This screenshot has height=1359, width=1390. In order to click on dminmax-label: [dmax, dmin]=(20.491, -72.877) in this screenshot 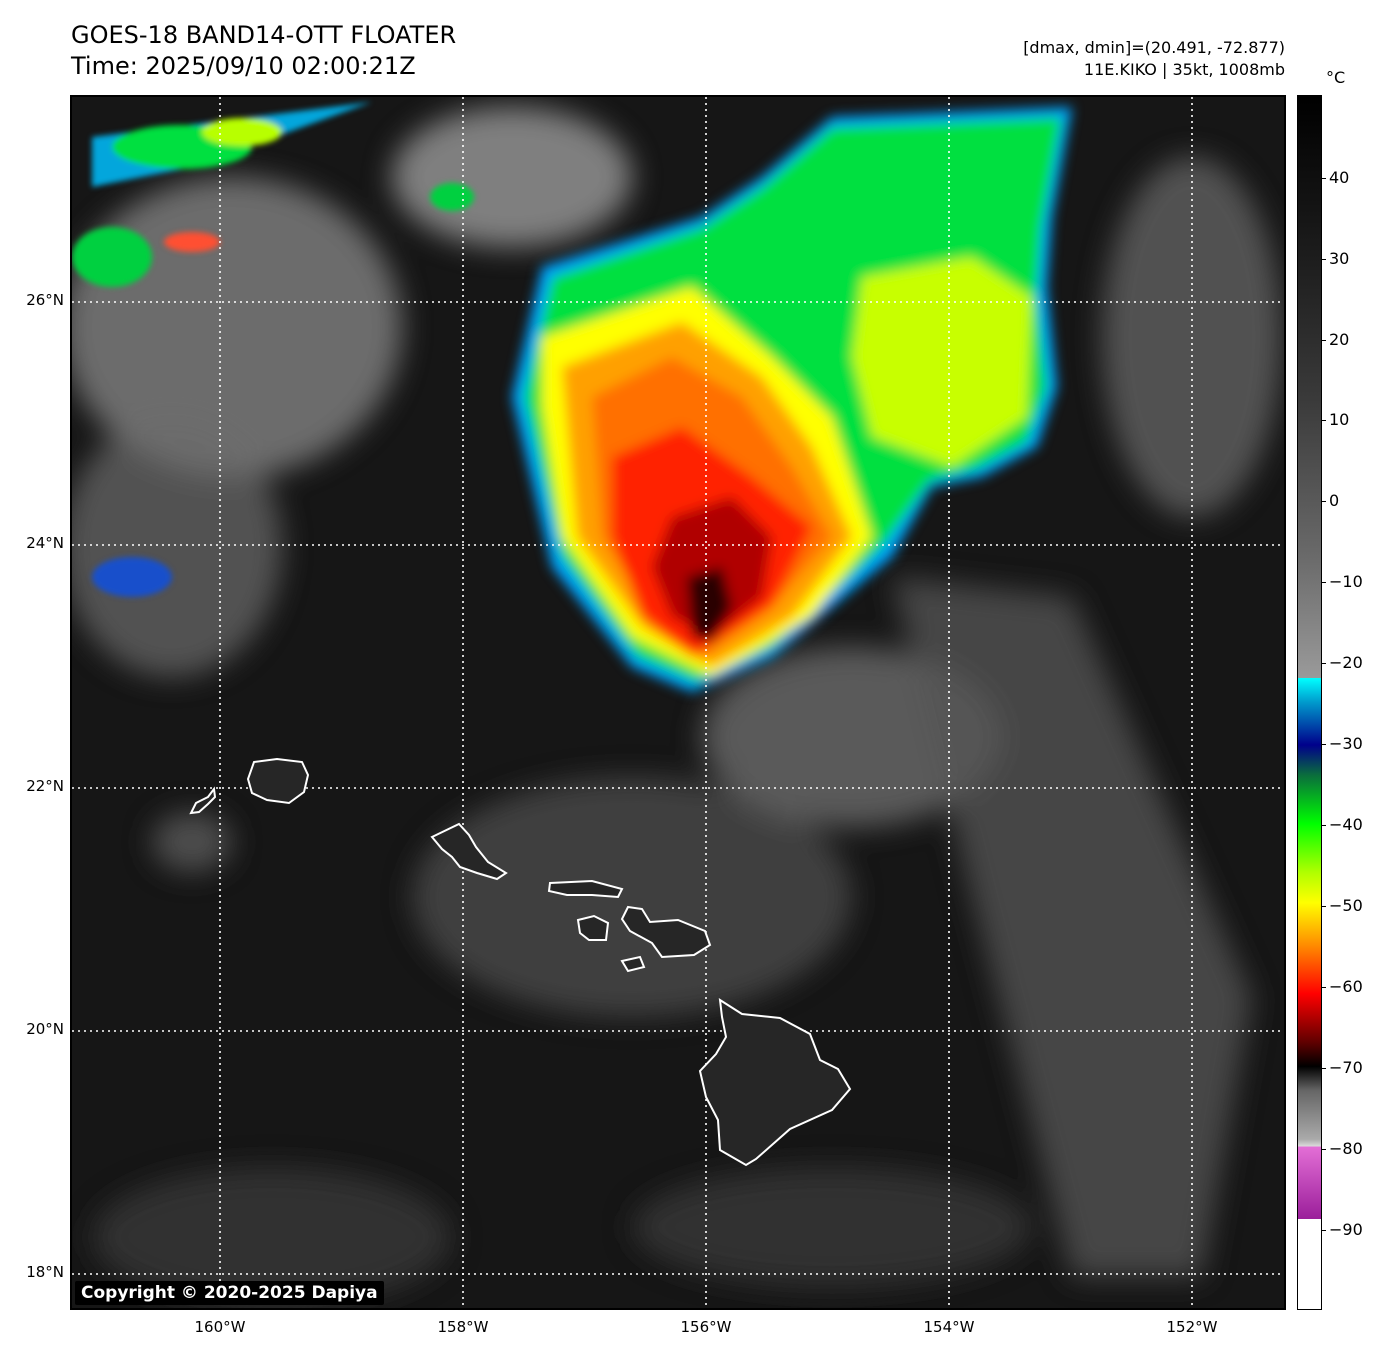, I will do `click(1154, 47)`.